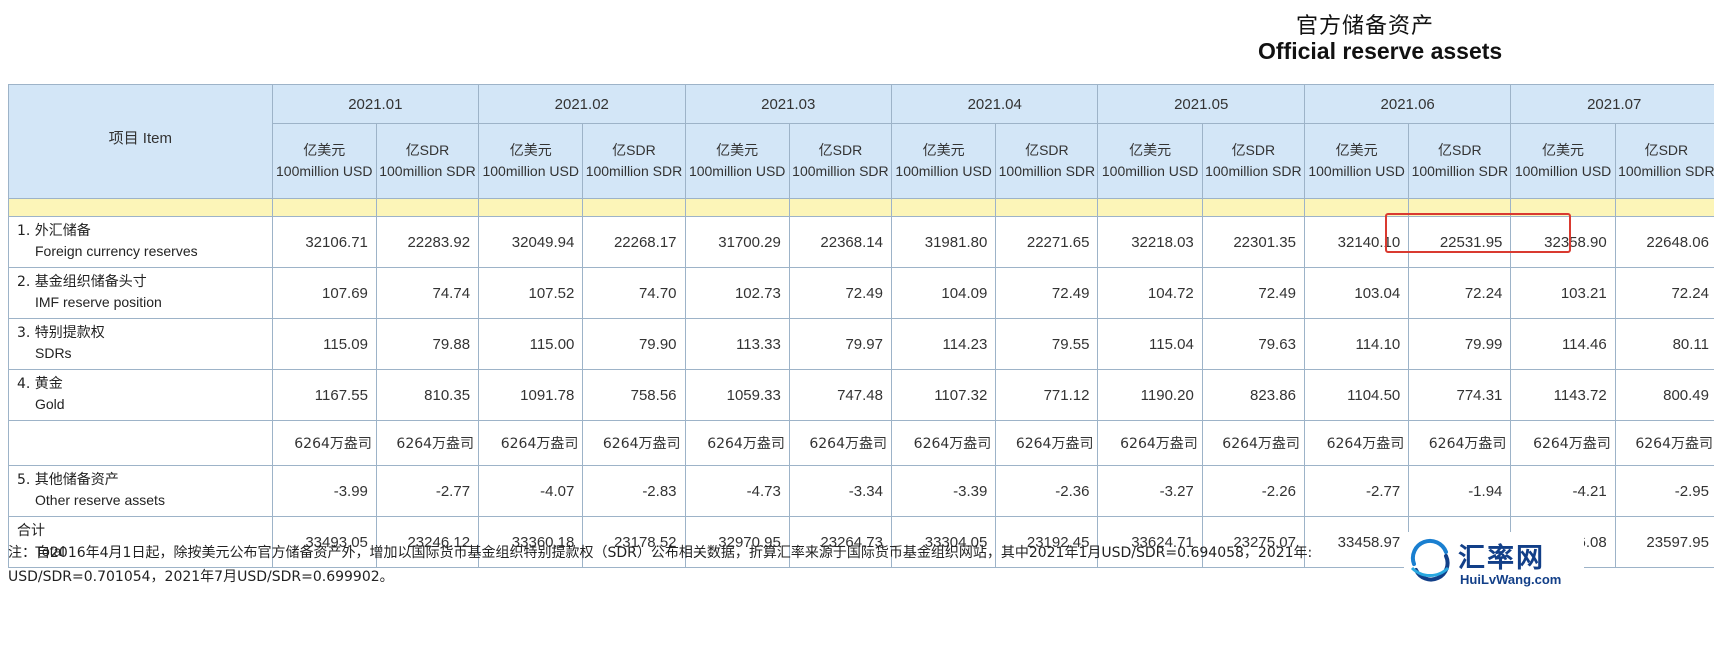 This screenshot has height=651, width=1714. Describe the element at coordinates (427, 542) in the screenshot. I see `value-cell: 23246.12` at that location.